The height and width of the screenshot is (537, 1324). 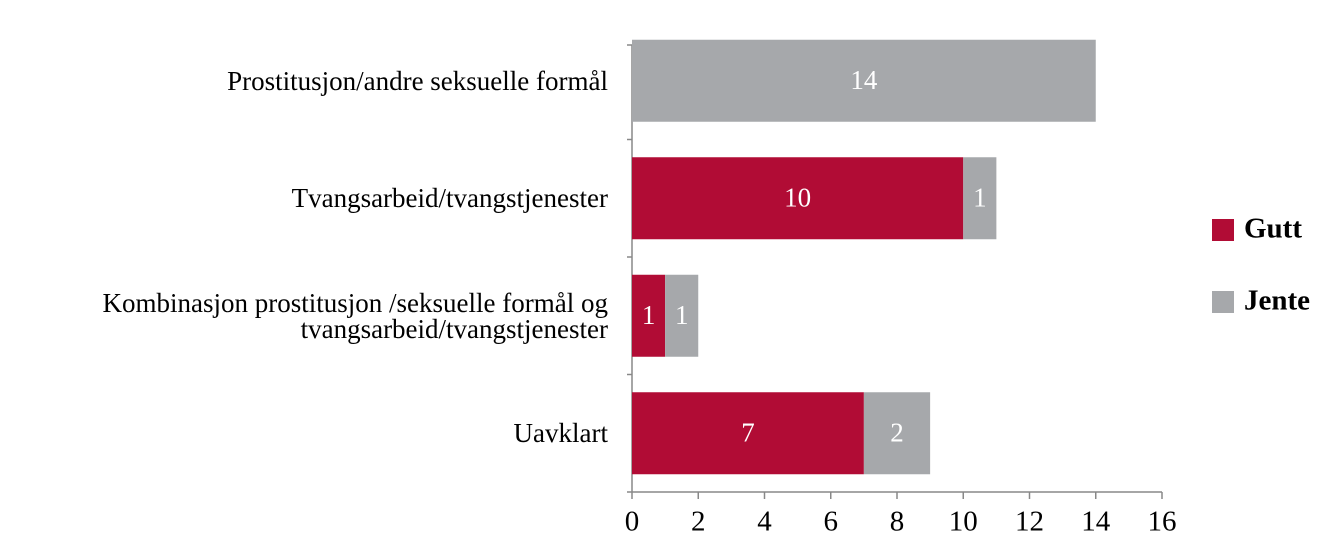 What do you see at coordinates (698, 521) in the screenshot?
I see `x-tick-label: 2` at bounding box center [698, 521].